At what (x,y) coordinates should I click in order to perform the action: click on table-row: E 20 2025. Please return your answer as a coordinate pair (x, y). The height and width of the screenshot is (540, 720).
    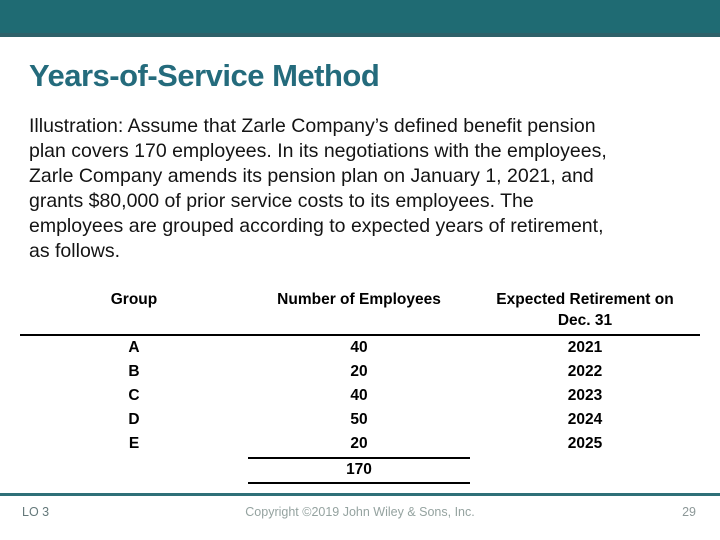
    Looking at the image, I should click on (360, 444).